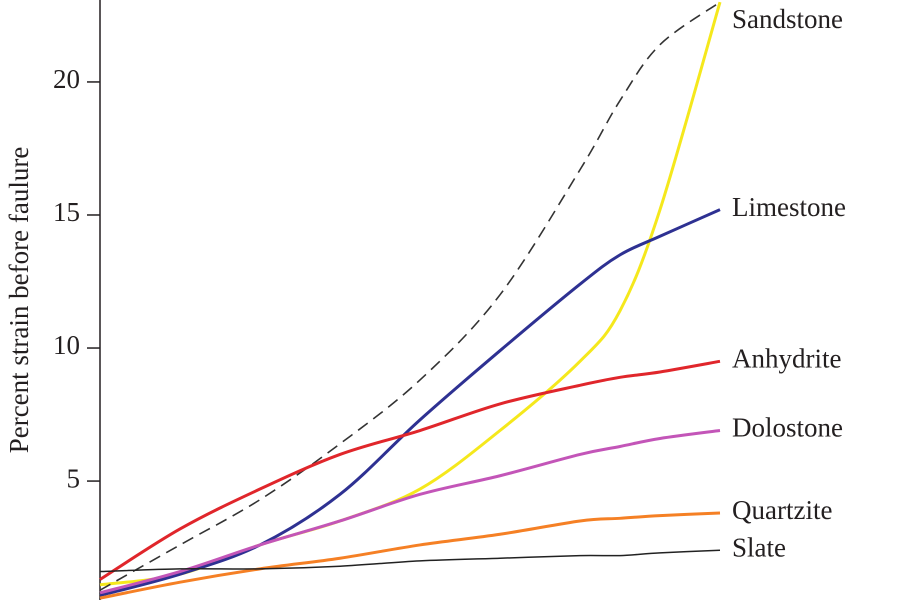  I want to click on y-axis-label: Percent strain before faulure, so click(19, 300).